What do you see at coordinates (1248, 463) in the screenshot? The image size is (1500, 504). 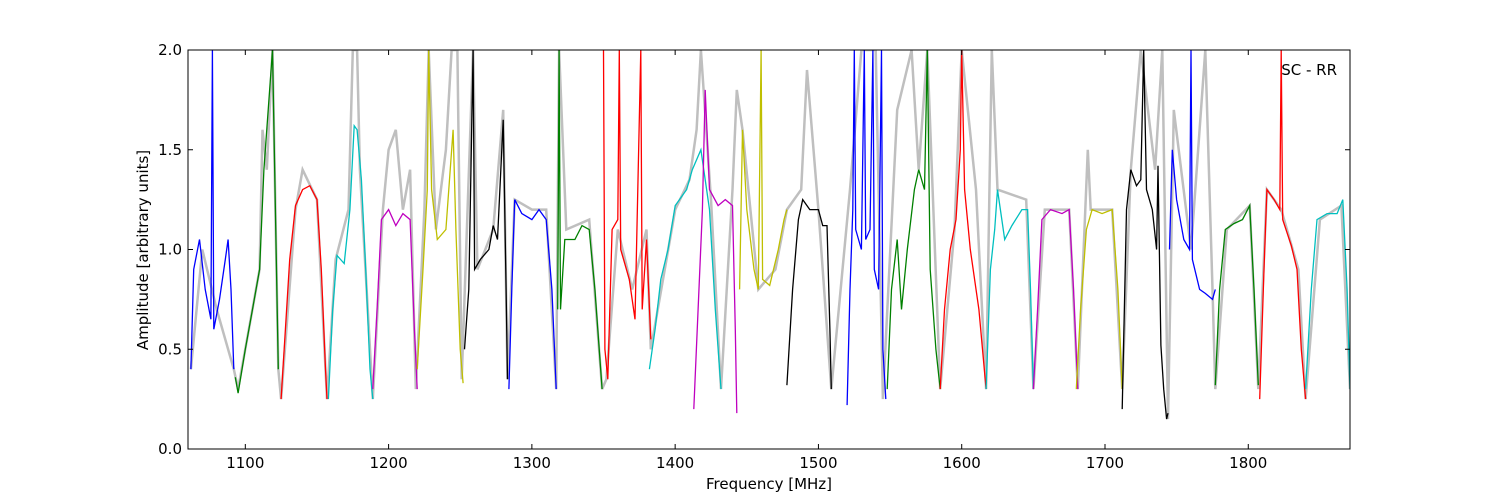 I see `x-tick-label: 1800` at bounding box center [1248, 463].